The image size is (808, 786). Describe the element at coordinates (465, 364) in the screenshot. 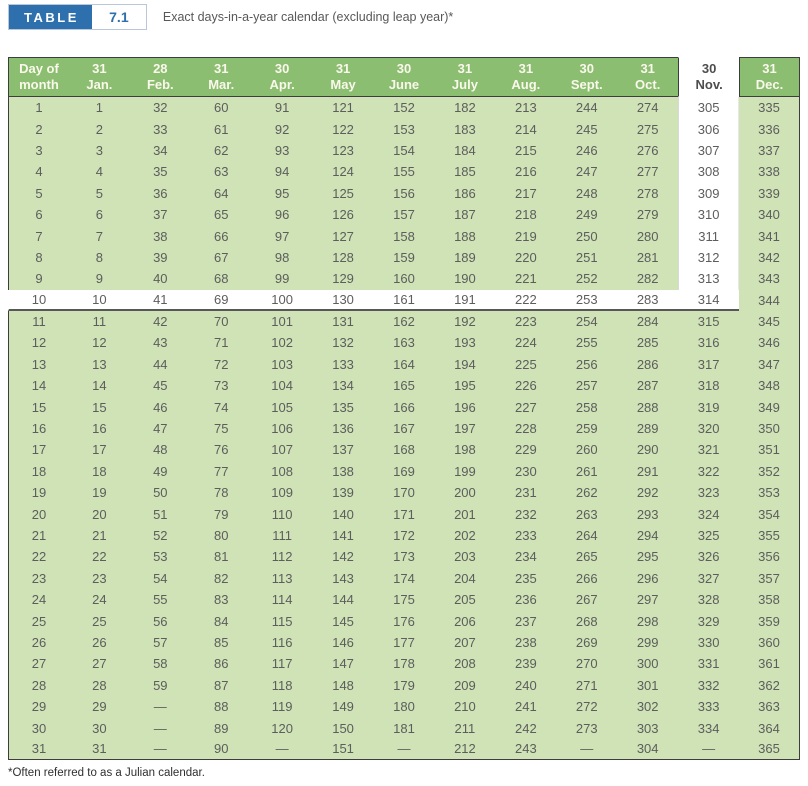

I see `day-number-cell: 194` at that location.